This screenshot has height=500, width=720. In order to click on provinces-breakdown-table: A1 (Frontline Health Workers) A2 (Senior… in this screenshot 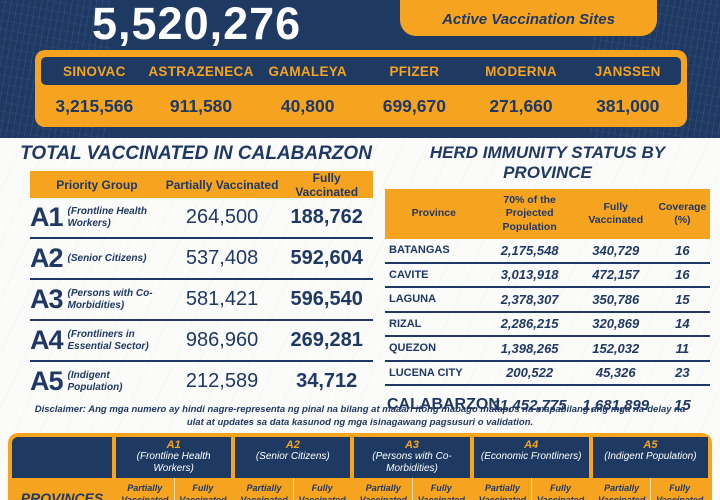, I will do `click(360, 466)`.